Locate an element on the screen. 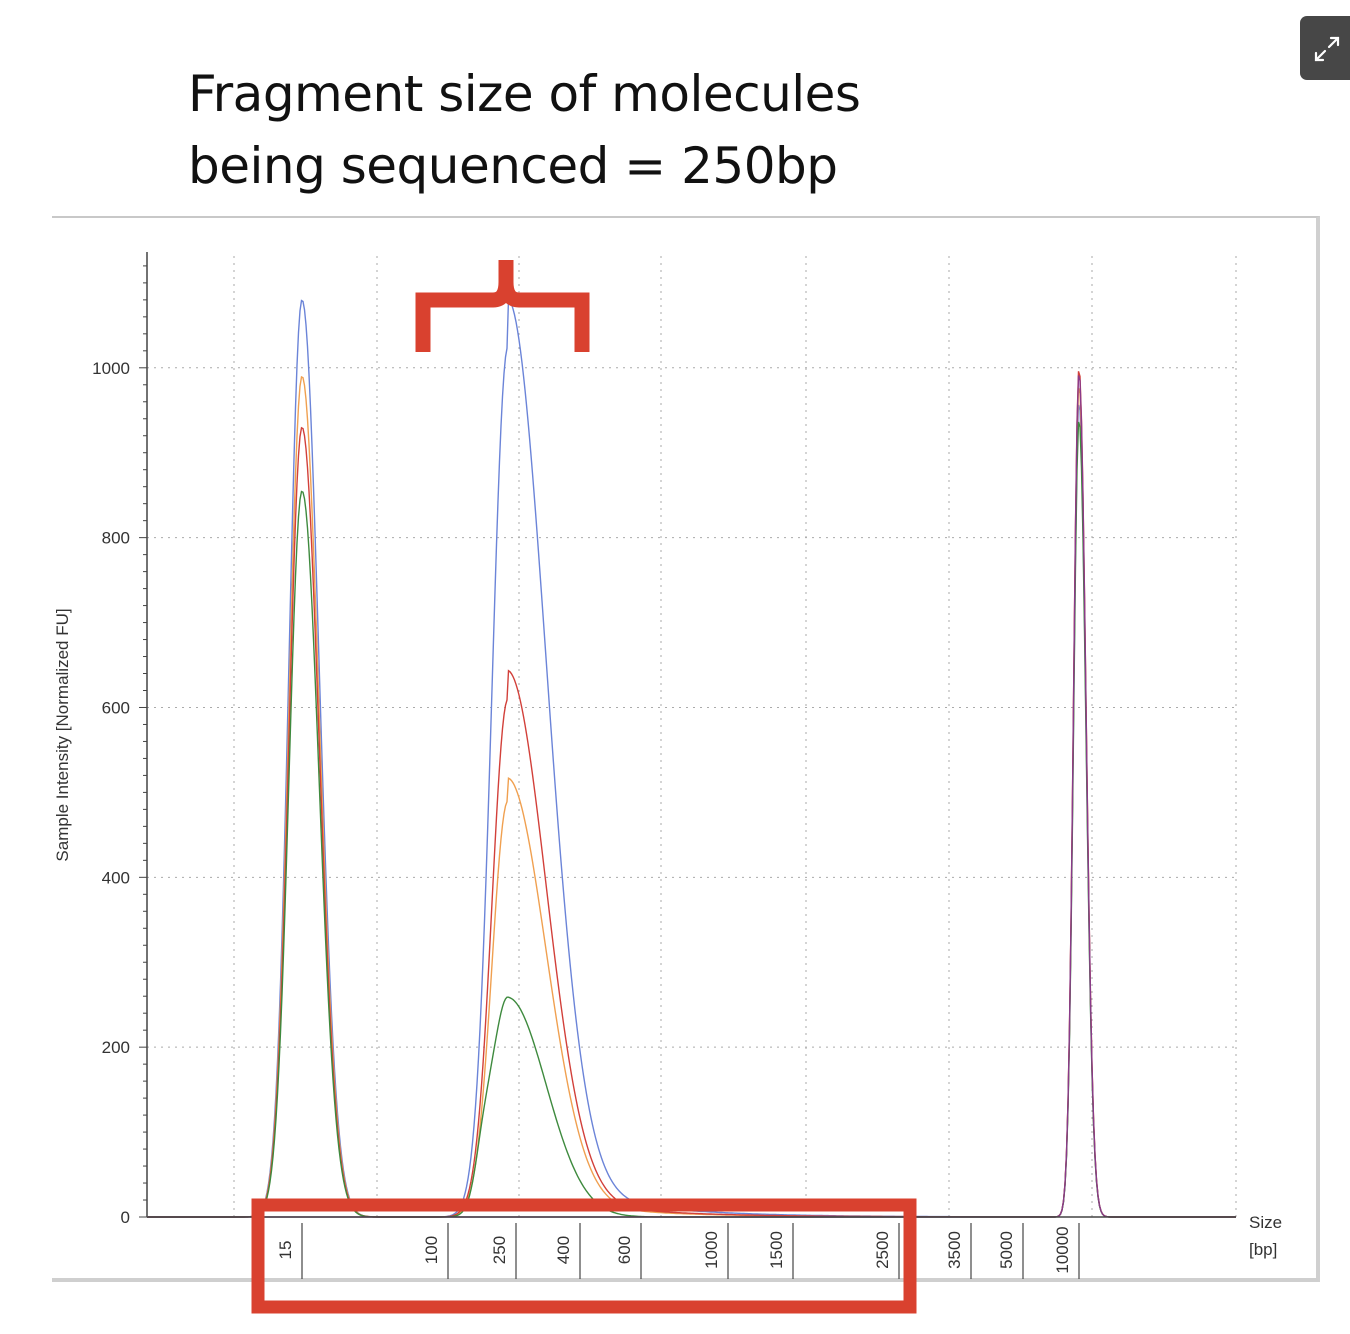 Image resolution: width=1350 pixels, height=1334 pixels. x-axis-label-unit: [bp] is located at coordinates (1263, 1249).